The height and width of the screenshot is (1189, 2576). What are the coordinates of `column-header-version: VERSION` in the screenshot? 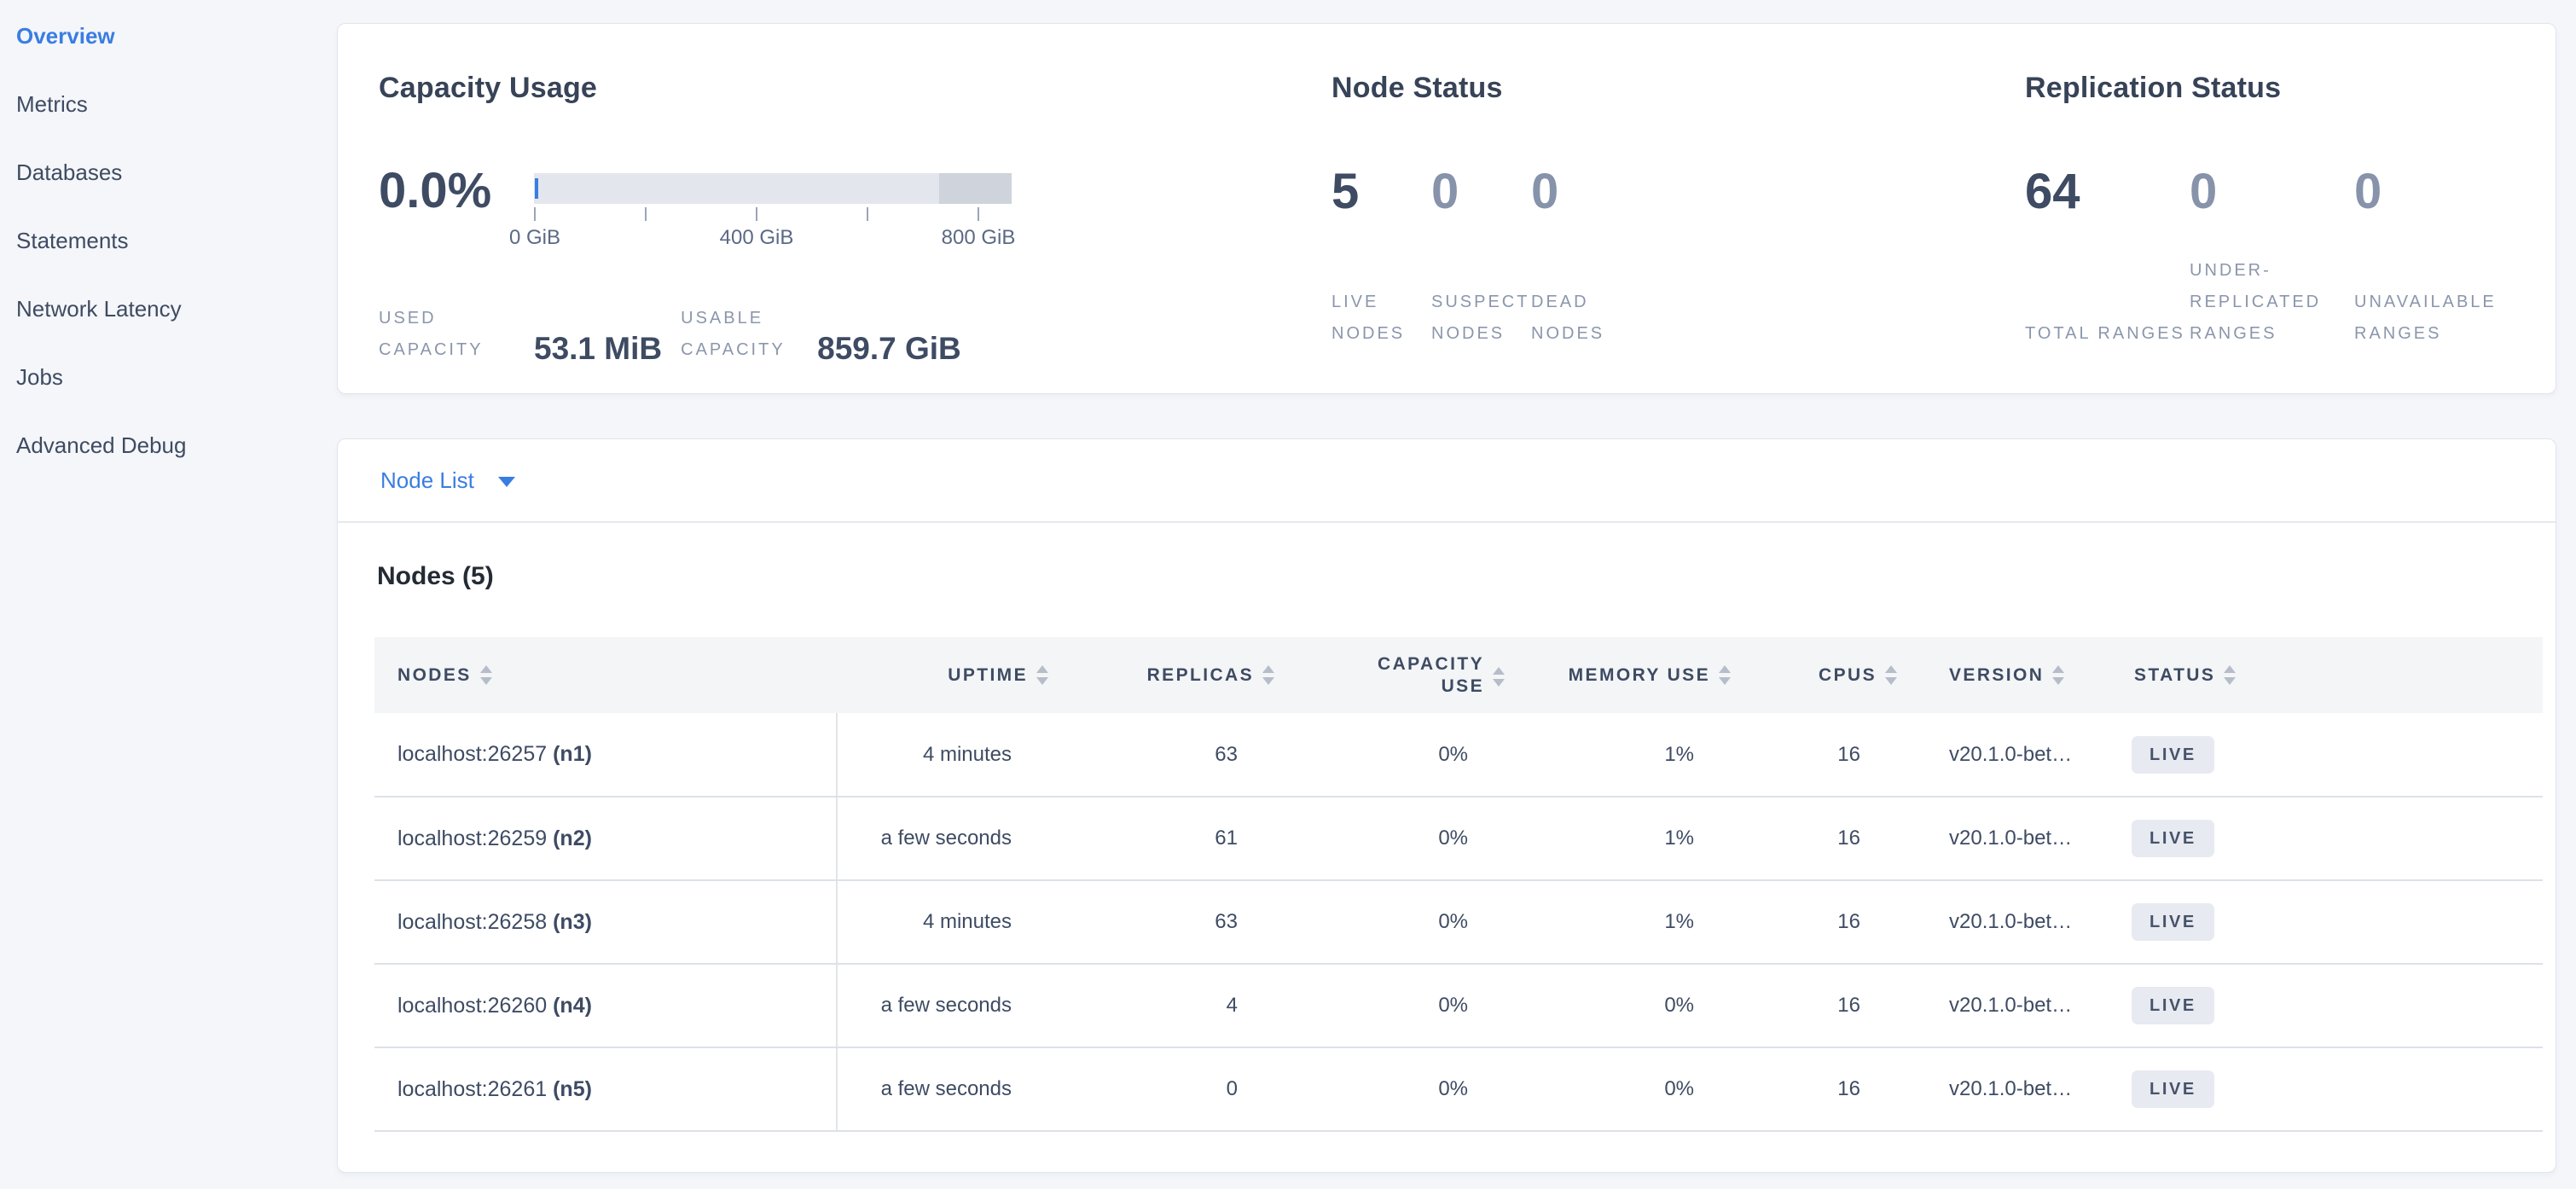 It's located at (2009, 675).